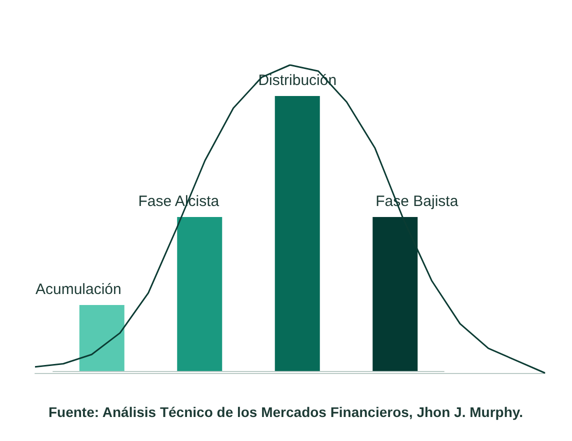 The image size is (572, 441). What do you see at coordinates (286, 412) in the screenshot?
I see `source-note: Fuente: Análisis Técnico de los Mercados Financieros, Jhon J. Murphy.` at bounding box center [286, 412].